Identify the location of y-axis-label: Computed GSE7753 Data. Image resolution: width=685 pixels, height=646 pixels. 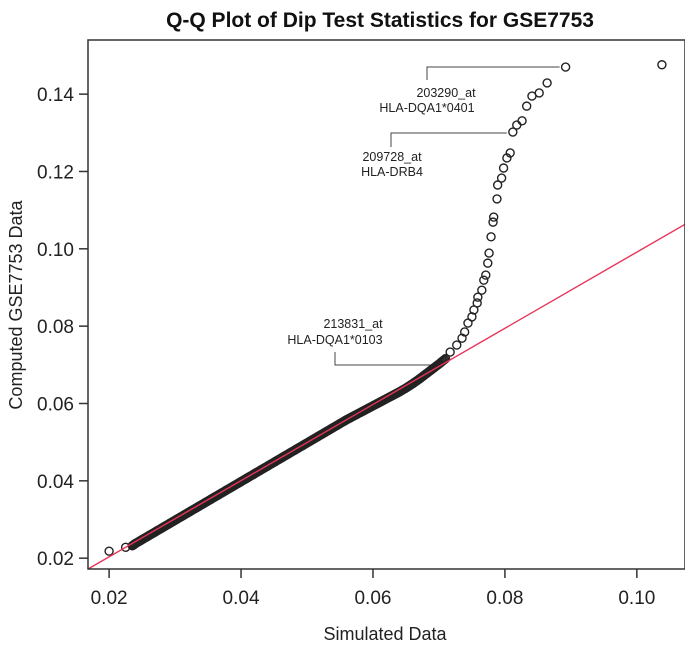
(16, 304).